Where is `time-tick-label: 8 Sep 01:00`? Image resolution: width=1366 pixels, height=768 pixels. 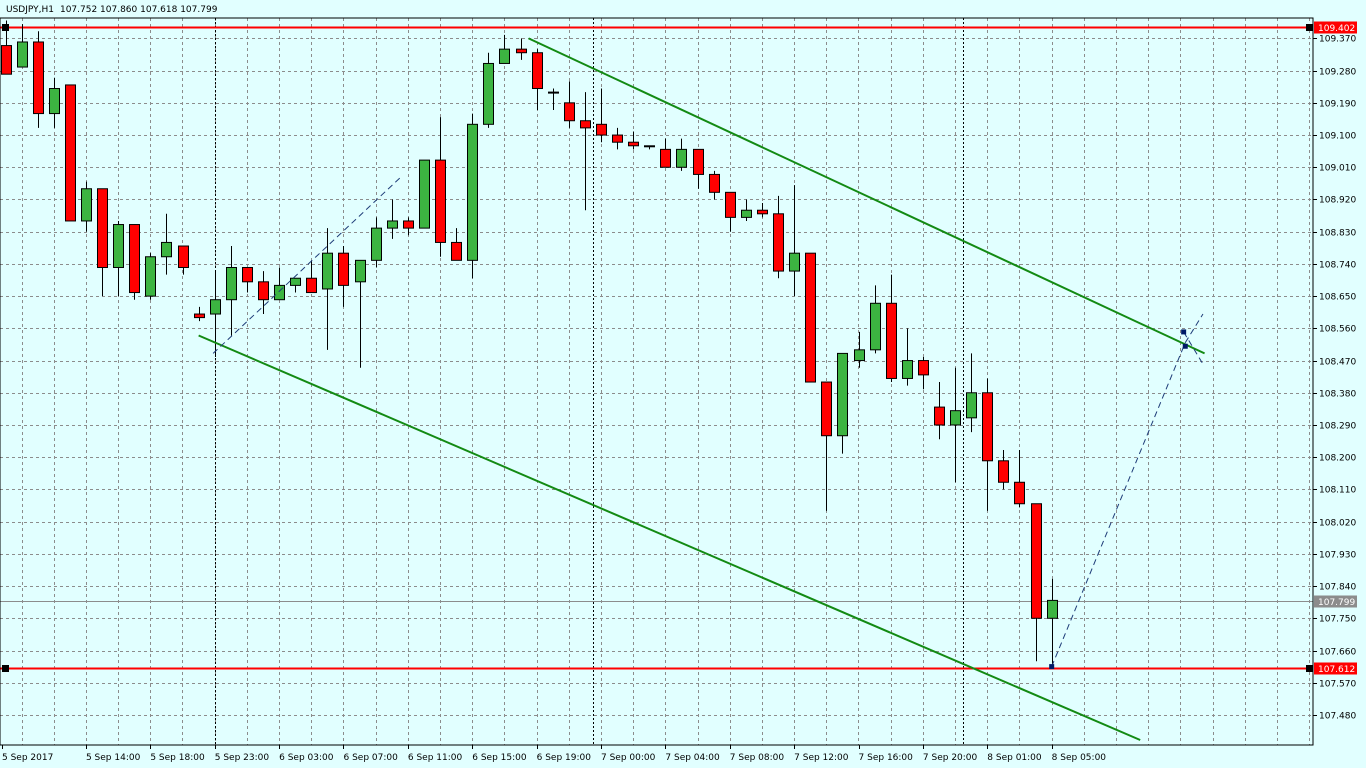 time-tick-label: 8 Sep 01:00 is located at coordinates (1014, 758).